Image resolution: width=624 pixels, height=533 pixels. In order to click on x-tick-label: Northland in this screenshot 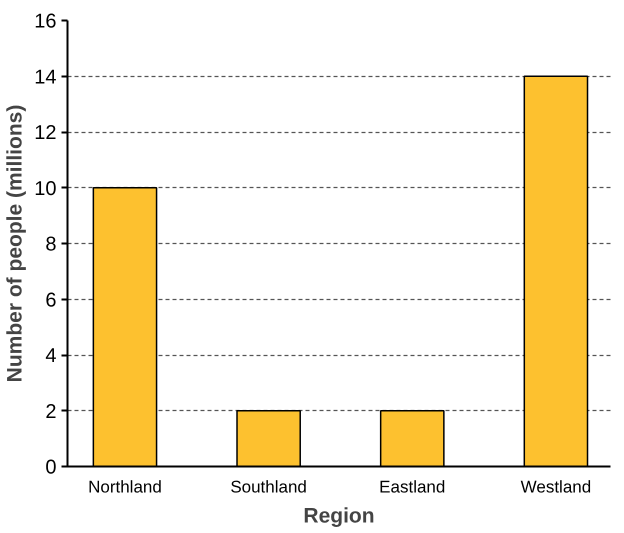, I will do `click(125, 487)`.